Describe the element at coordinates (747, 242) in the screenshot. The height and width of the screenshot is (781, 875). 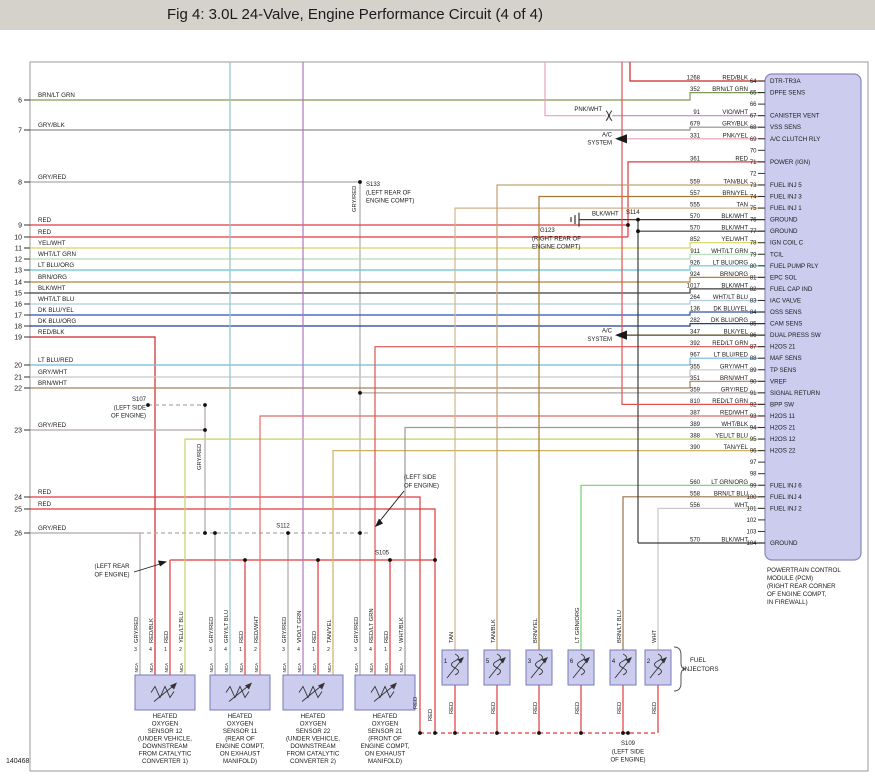
I see `pcm-pin-78: 78 852 YEL/WHT IGN COIL C` at that location.